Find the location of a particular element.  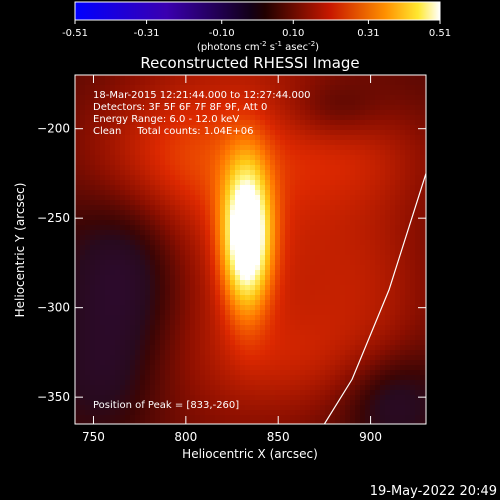

colorbar-unit: (photons cm-2 s-1 asec-2) is located at coordinates (258, 46).